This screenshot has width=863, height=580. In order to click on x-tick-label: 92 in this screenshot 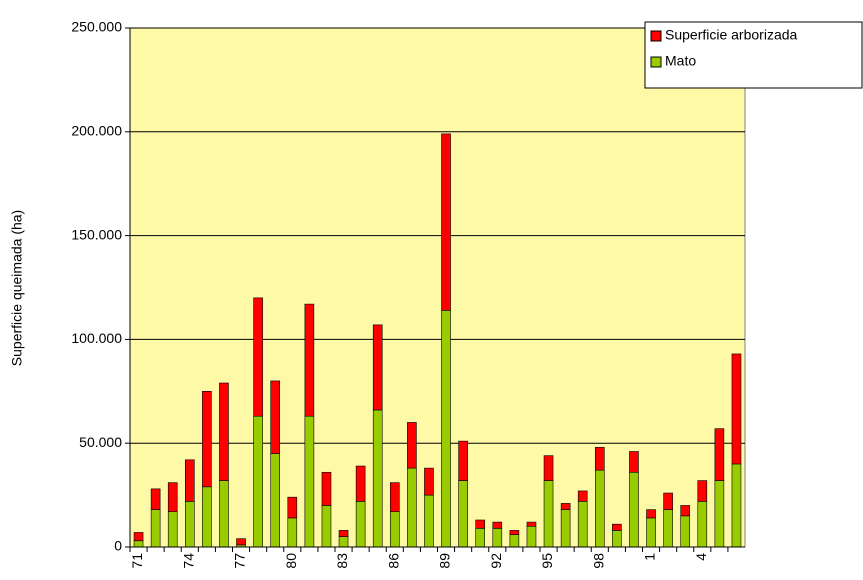, I will do `click(496, 561)`.